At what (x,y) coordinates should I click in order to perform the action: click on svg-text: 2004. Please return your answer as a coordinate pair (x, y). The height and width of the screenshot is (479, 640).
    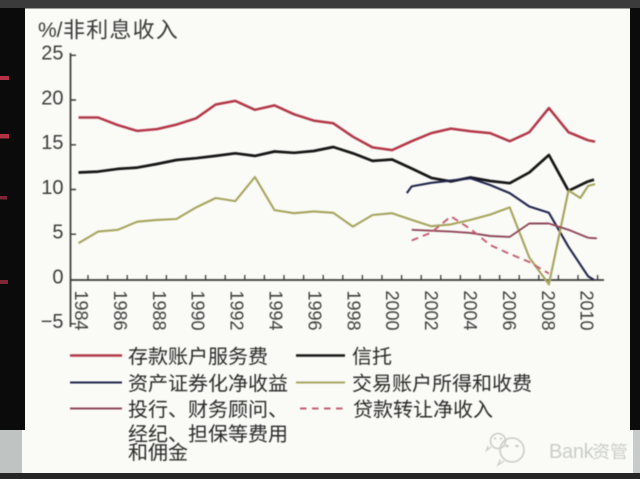
    Looking at the image, I should click on (470, 311).